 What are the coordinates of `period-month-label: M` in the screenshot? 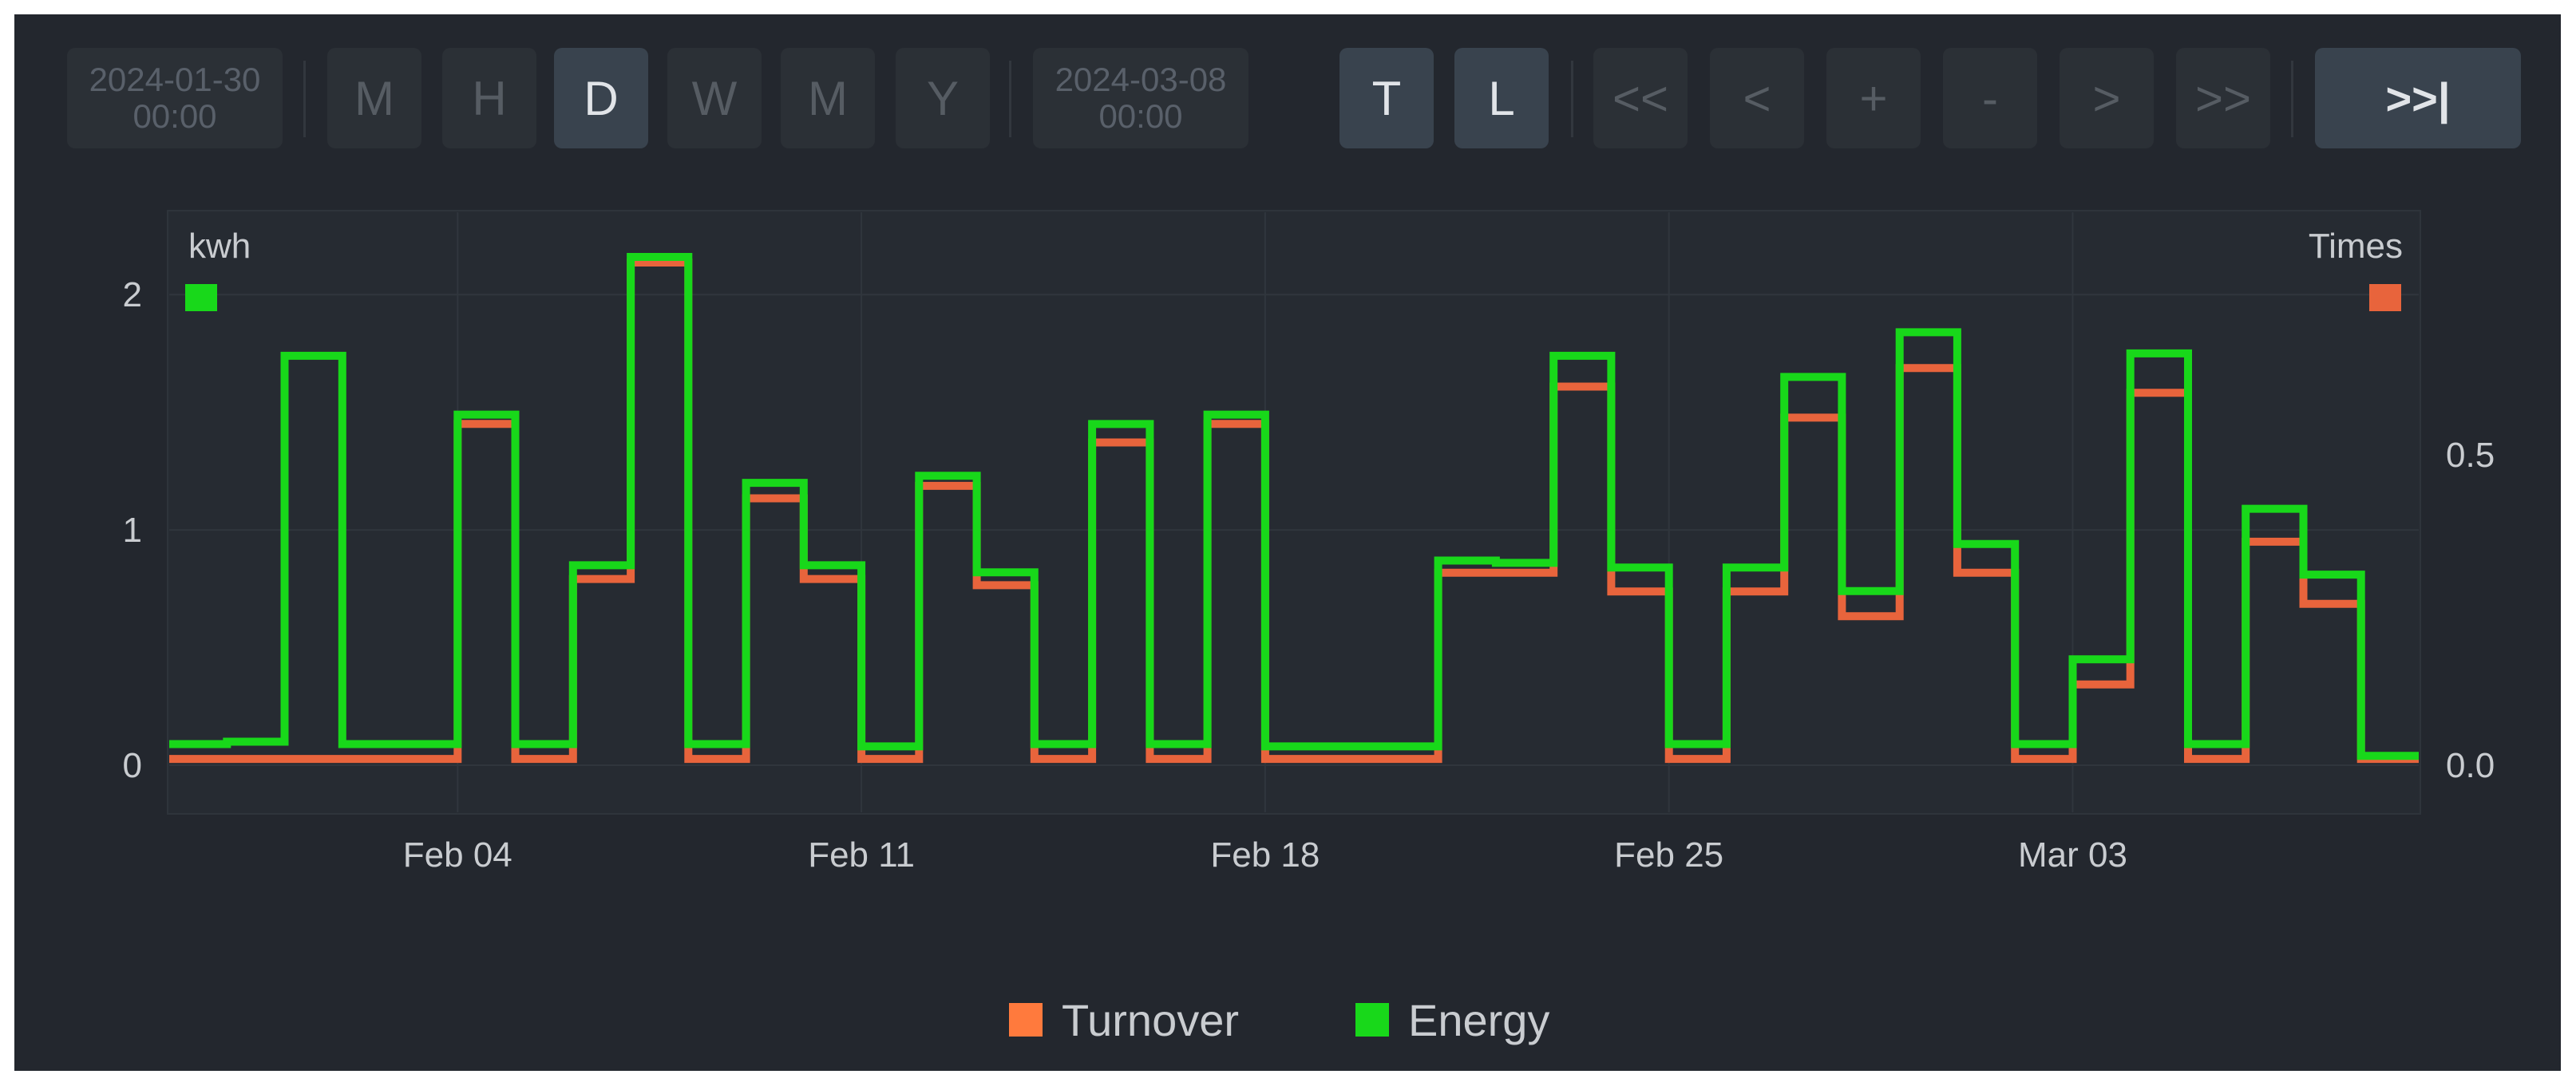 It's located at (828, 98).